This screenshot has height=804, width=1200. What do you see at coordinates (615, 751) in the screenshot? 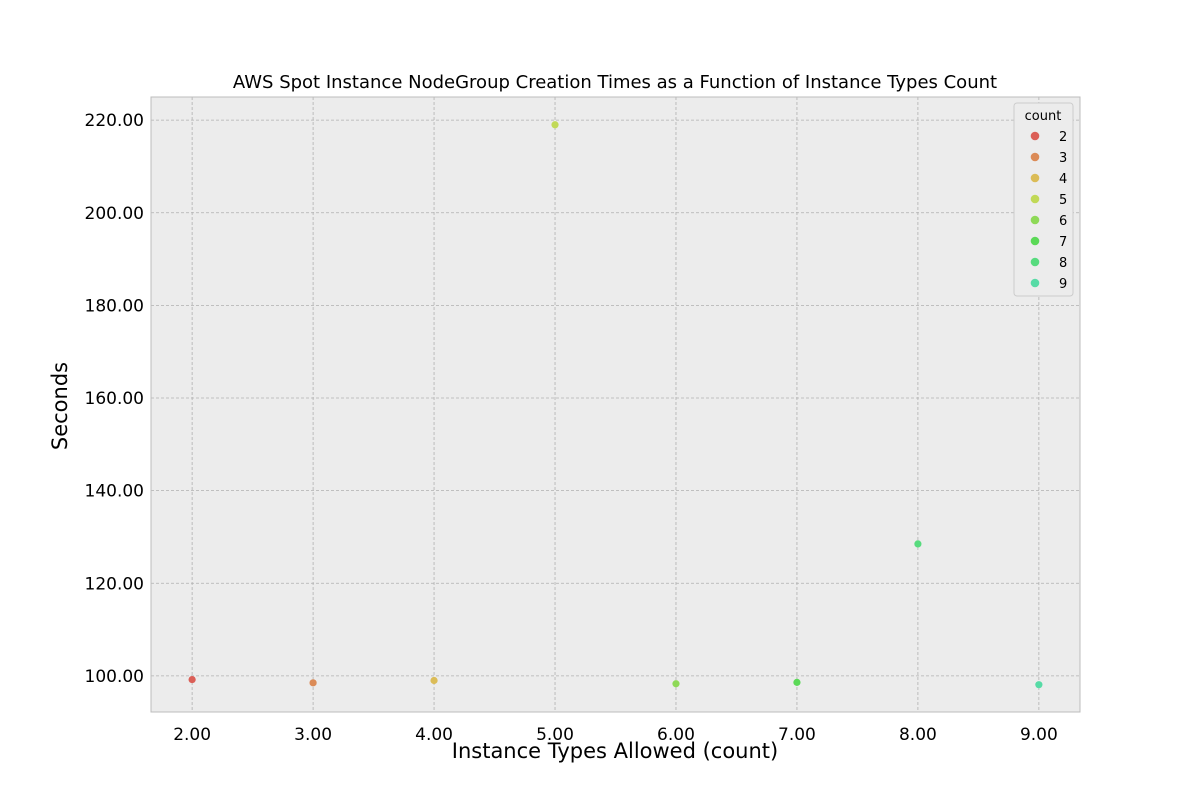
I see `x-axis-label: Instance Types Allowed (count)` at bounding box center [615, 751].